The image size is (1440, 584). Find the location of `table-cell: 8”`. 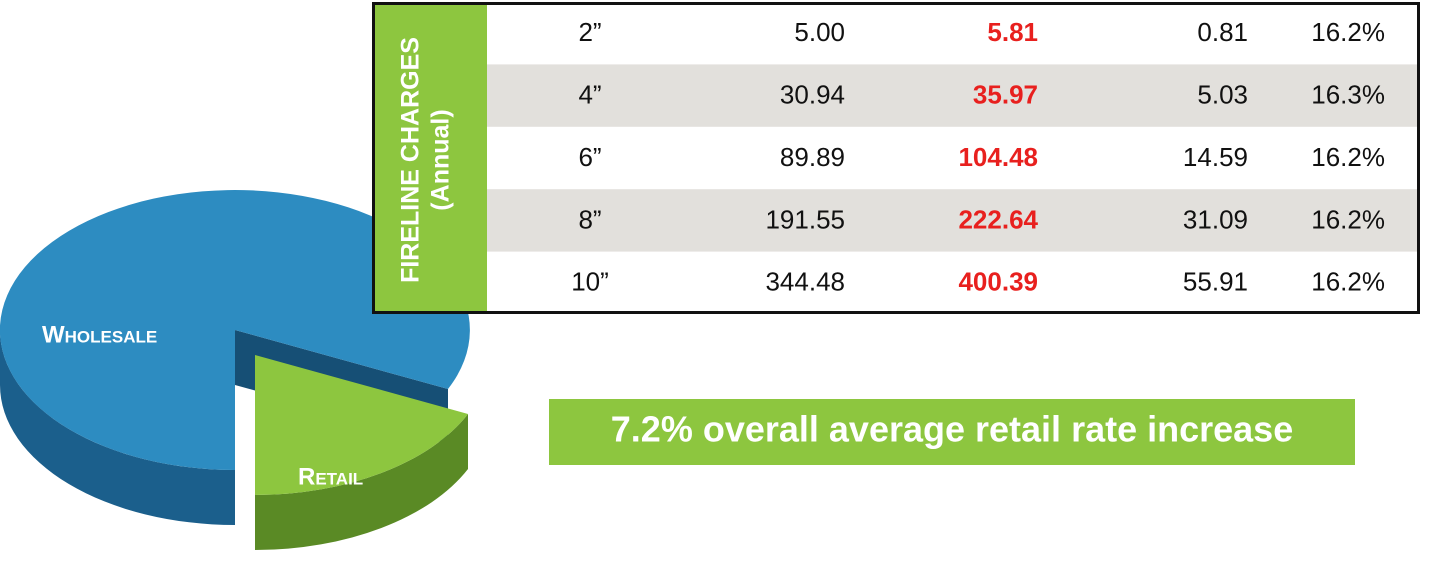

table-cell: 8” is located at coordinates (589, 219).